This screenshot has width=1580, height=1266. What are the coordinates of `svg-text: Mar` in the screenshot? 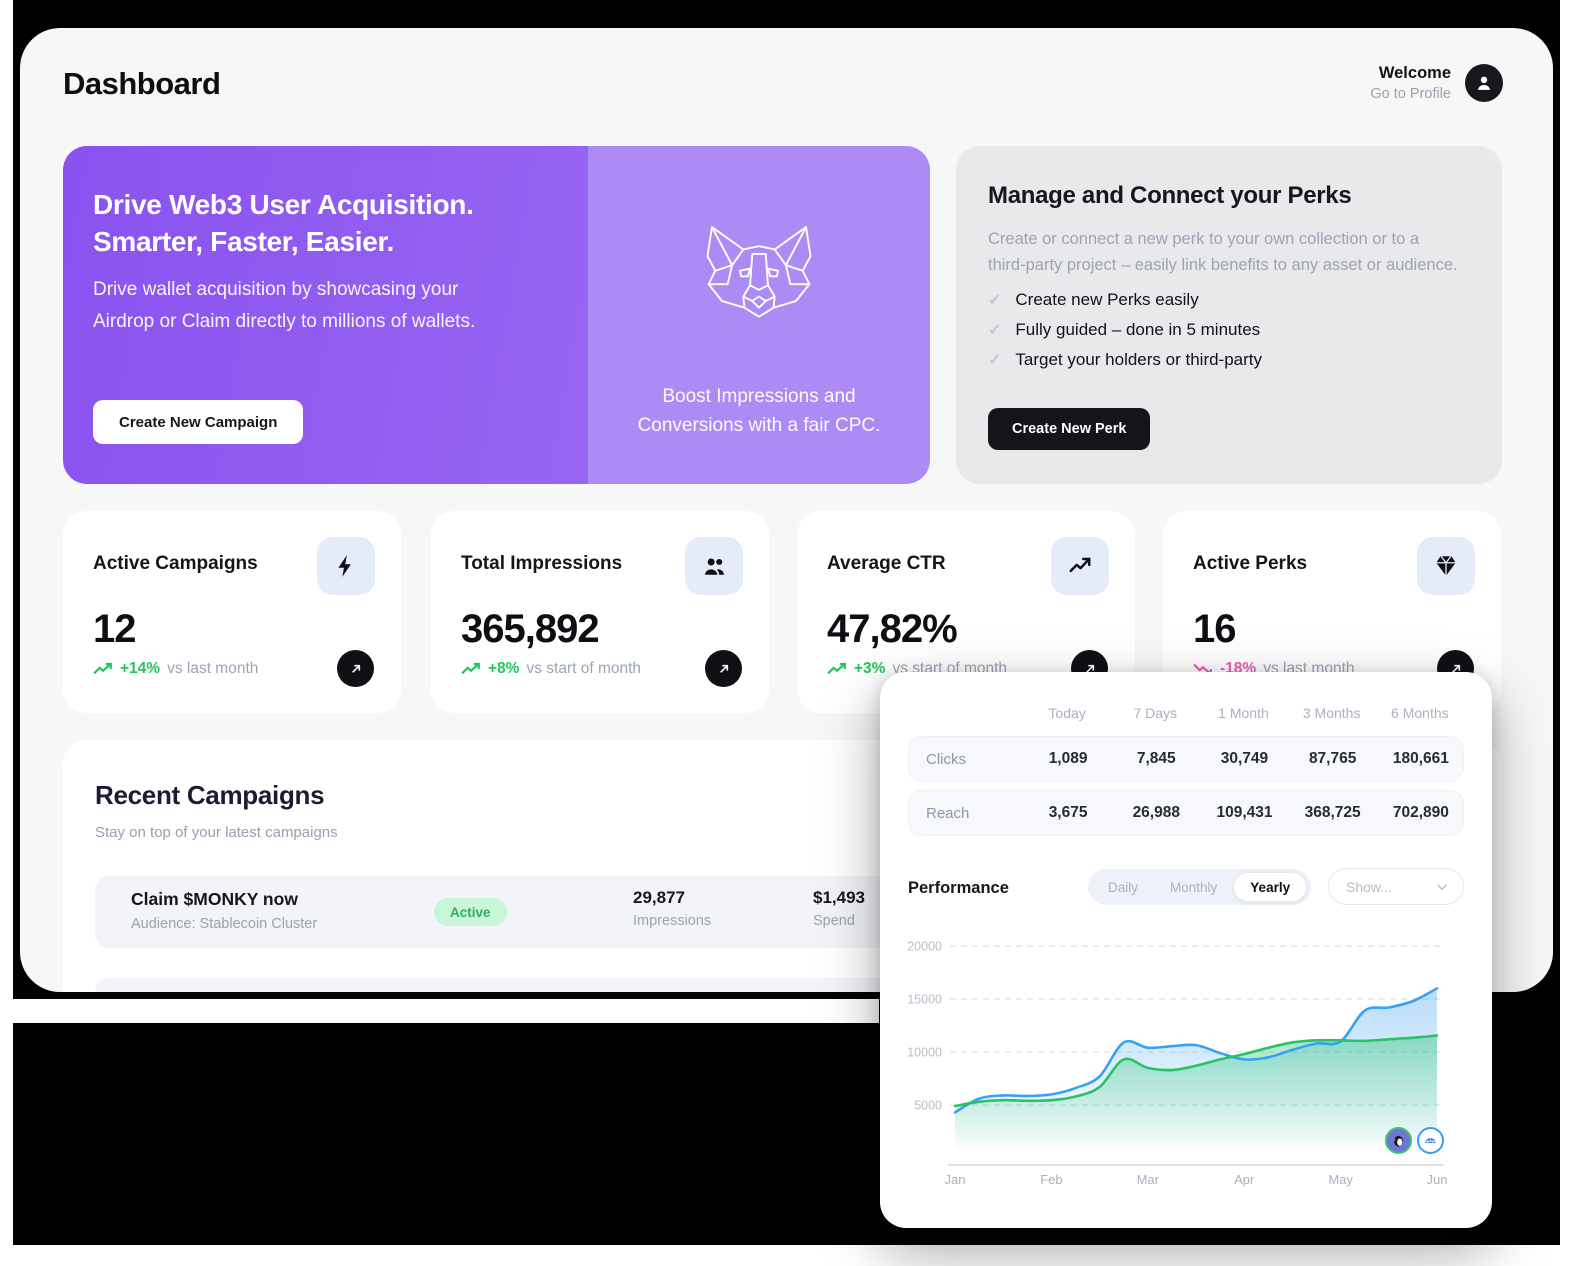 It's located at (1148, 1179).